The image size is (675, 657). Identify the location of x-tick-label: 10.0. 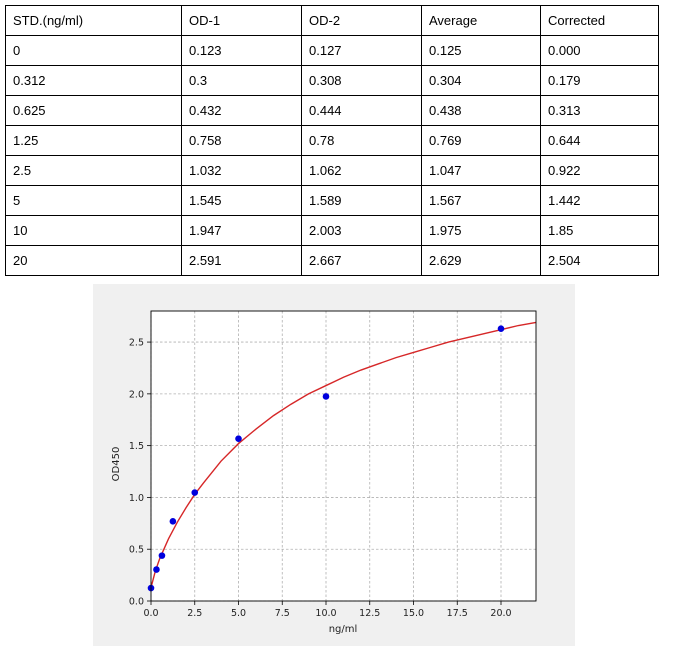
(325, 613).